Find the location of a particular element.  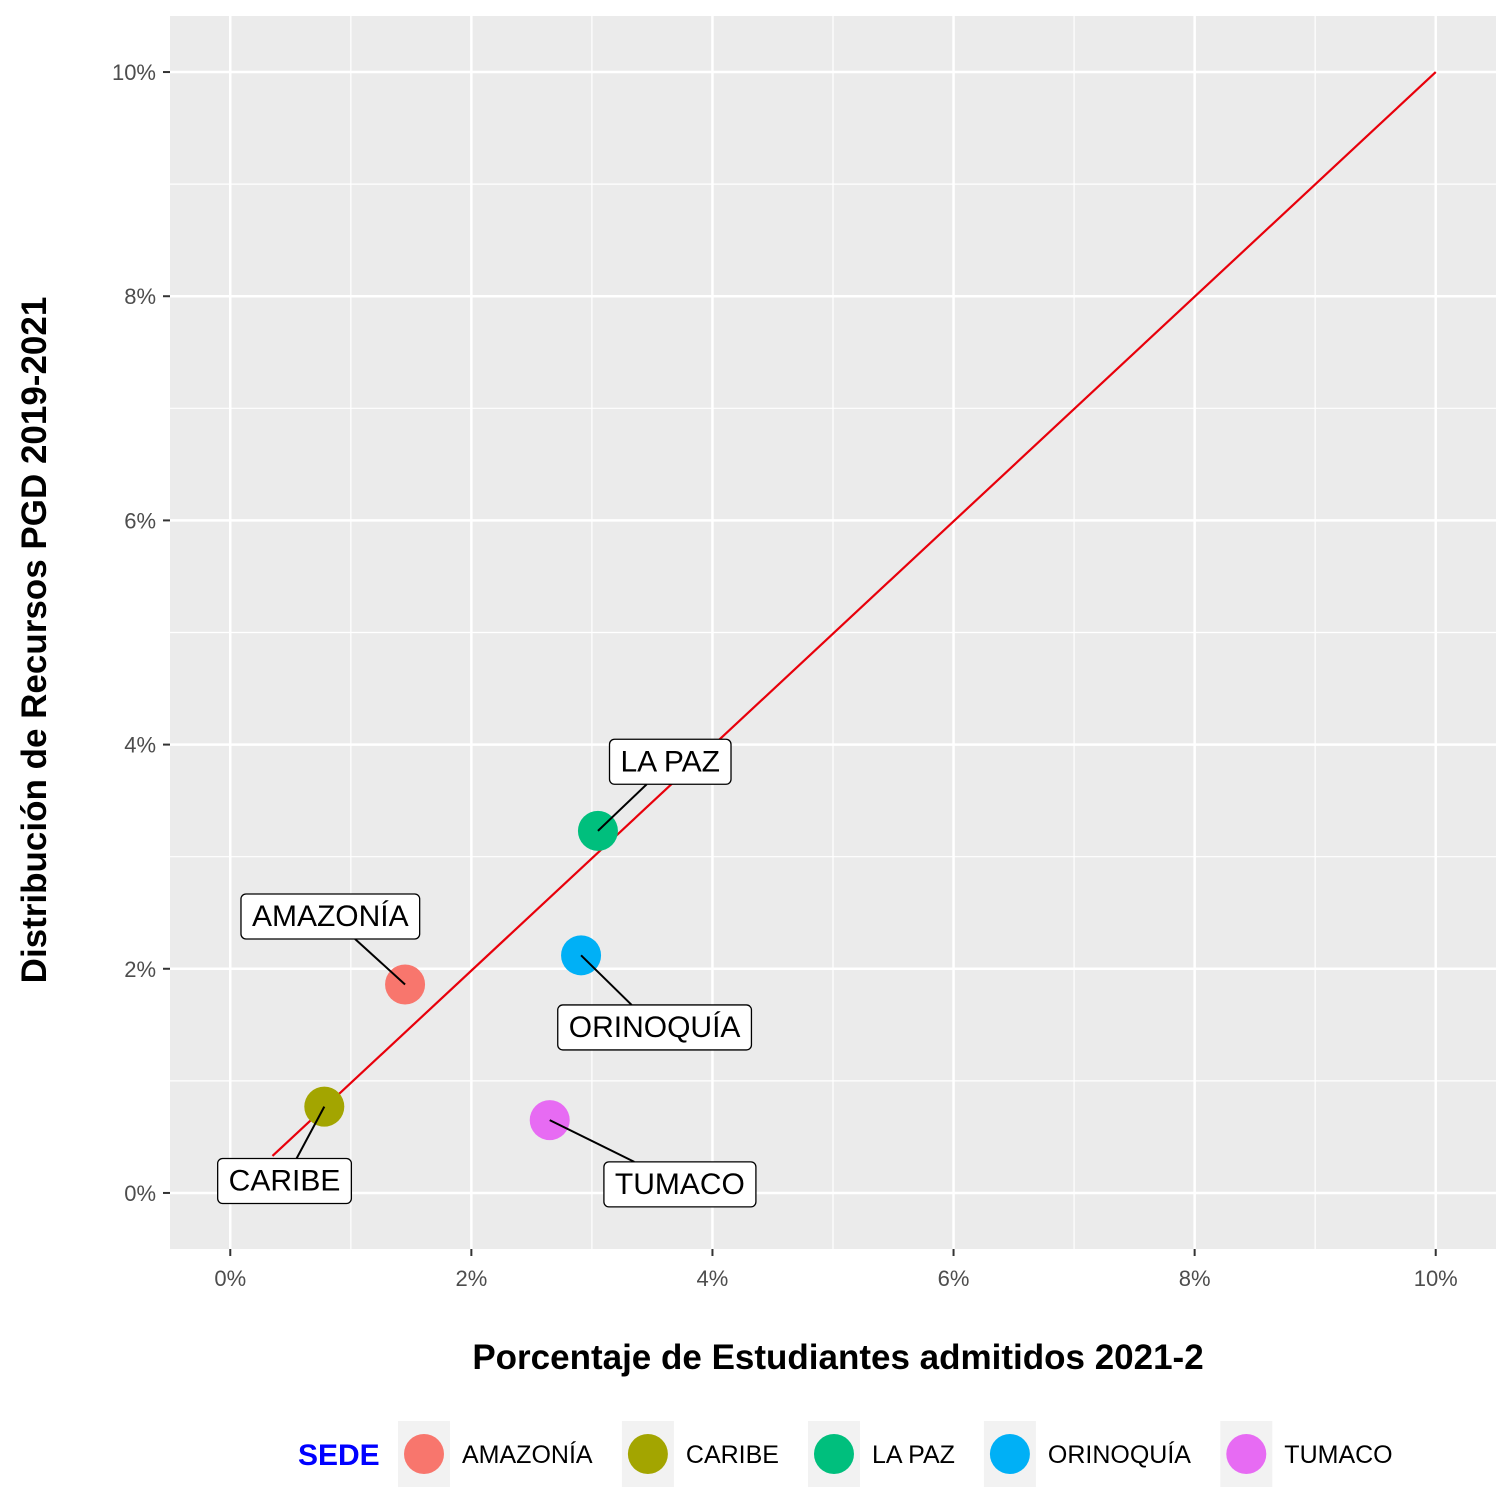

point-label: LA PAZ is located at coordinates (671, 761).